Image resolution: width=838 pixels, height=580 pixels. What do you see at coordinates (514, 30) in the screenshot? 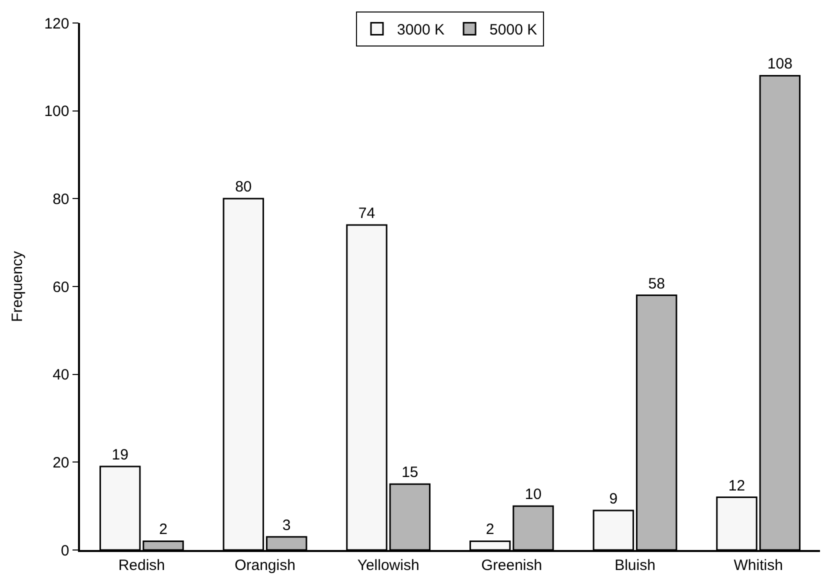
I see `legend-label: 5000 K` at bounding box center [514, 30].